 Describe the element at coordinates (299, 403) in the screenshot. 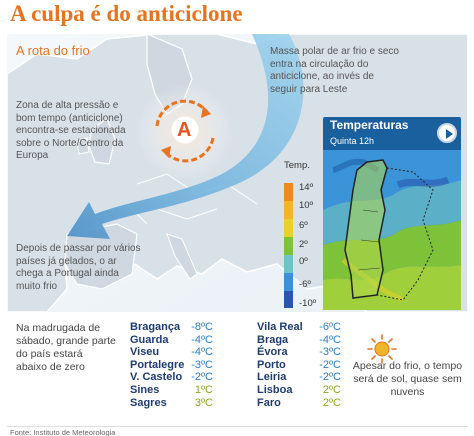

I see `city-row: Faro 2ºC` at that location.